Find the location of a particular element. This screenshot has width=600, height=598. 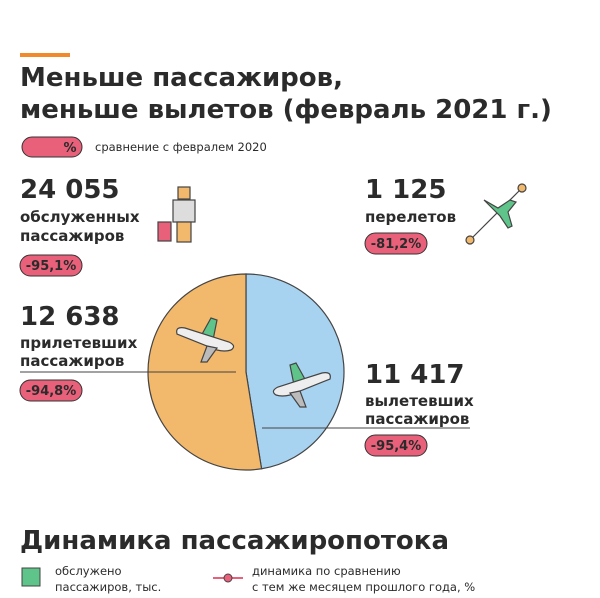

slice-label: вылетевших is located at coordinates (419, 401).